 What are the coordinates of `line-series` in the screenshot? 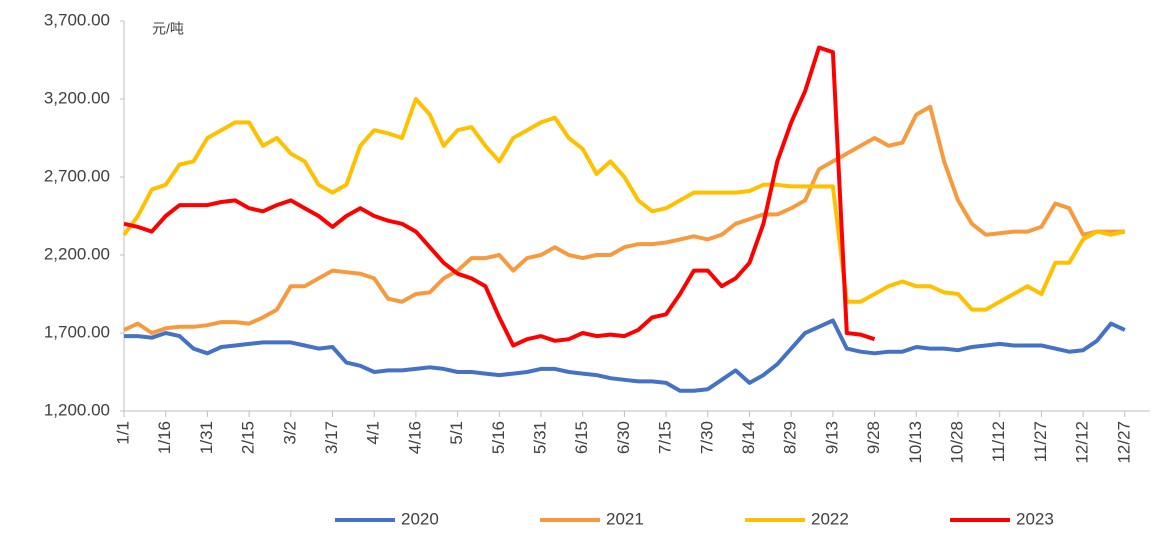 It's located at (625, 355).